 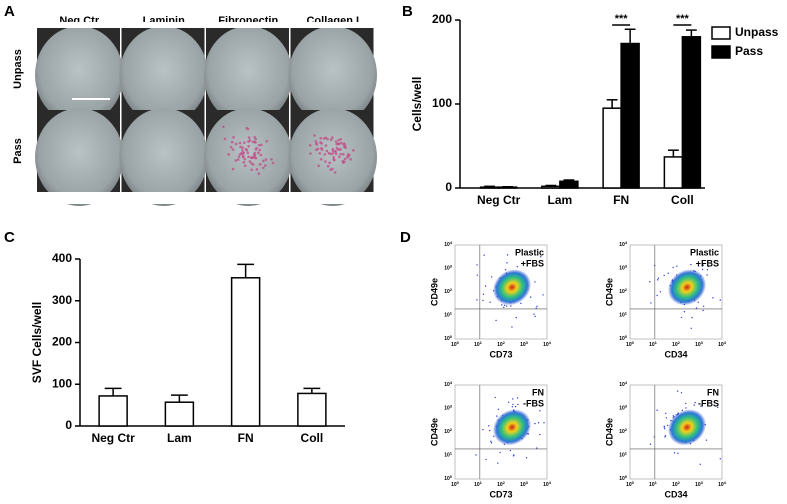 What do you see at coordinates (721, 33) in the screenshot?
I see `legend-swatch` at bounding box center [721, 33].